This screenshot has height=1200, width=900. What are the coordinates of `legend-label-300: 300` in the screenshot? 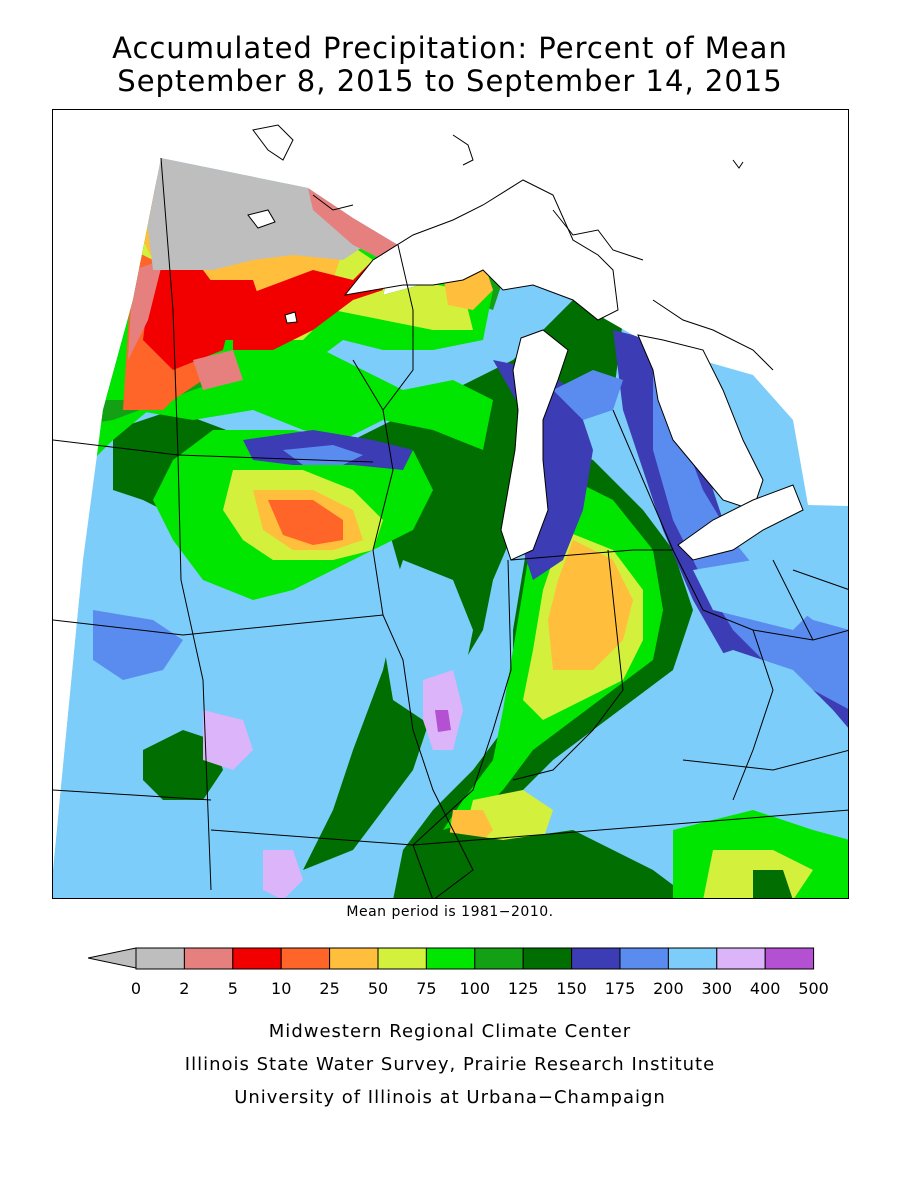 It's located at (717, 988).